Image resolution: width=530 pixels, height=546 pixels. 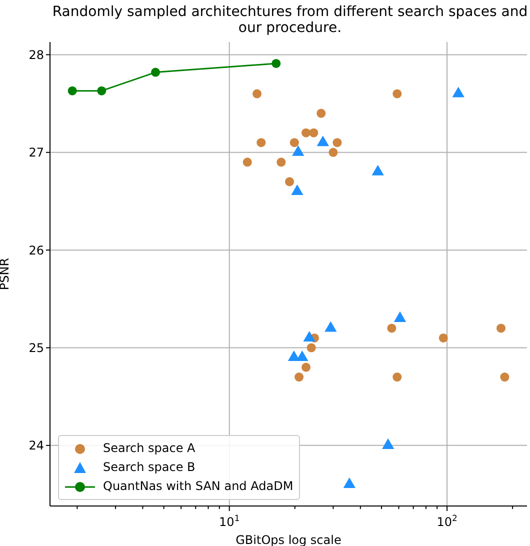 I want to click on y-tick-label: 27, so click(x=36, y=153).